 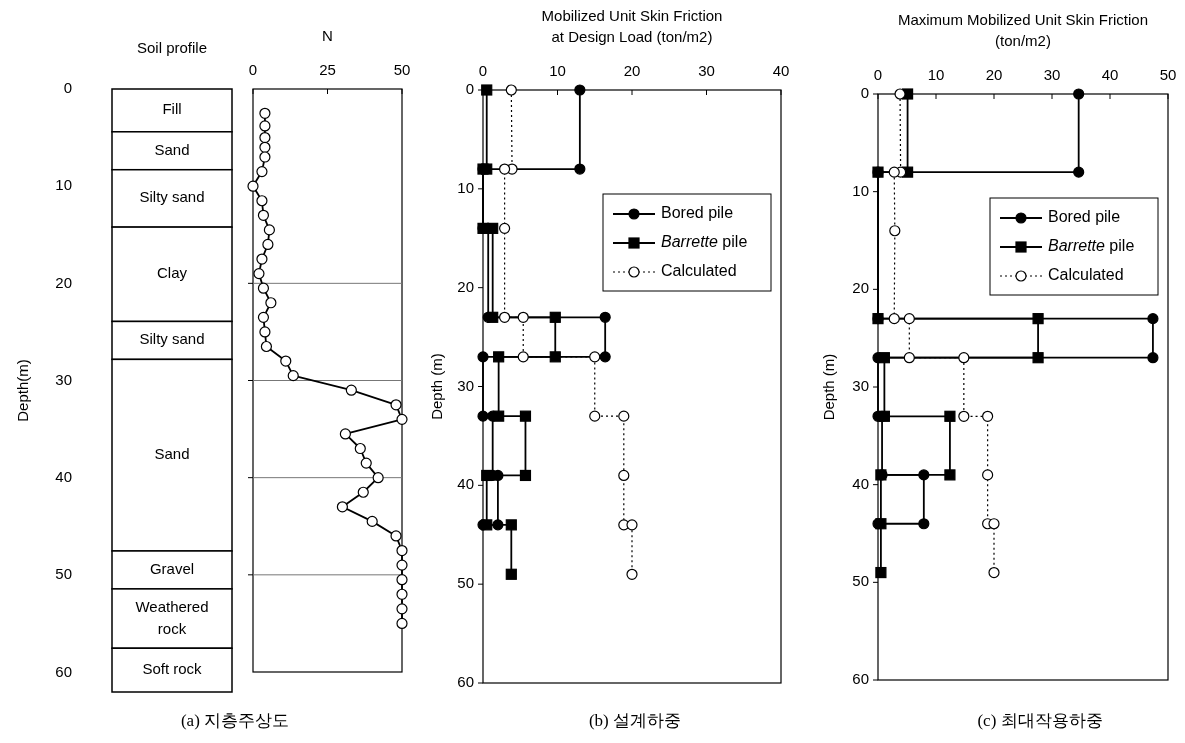 What do you see at coordinates (1023, 30) in the screenshot?
I see `x-axis-title: Maximum Mobilized Unit Skin Friction (ton/m2)` at bounding box center [1023, 30].